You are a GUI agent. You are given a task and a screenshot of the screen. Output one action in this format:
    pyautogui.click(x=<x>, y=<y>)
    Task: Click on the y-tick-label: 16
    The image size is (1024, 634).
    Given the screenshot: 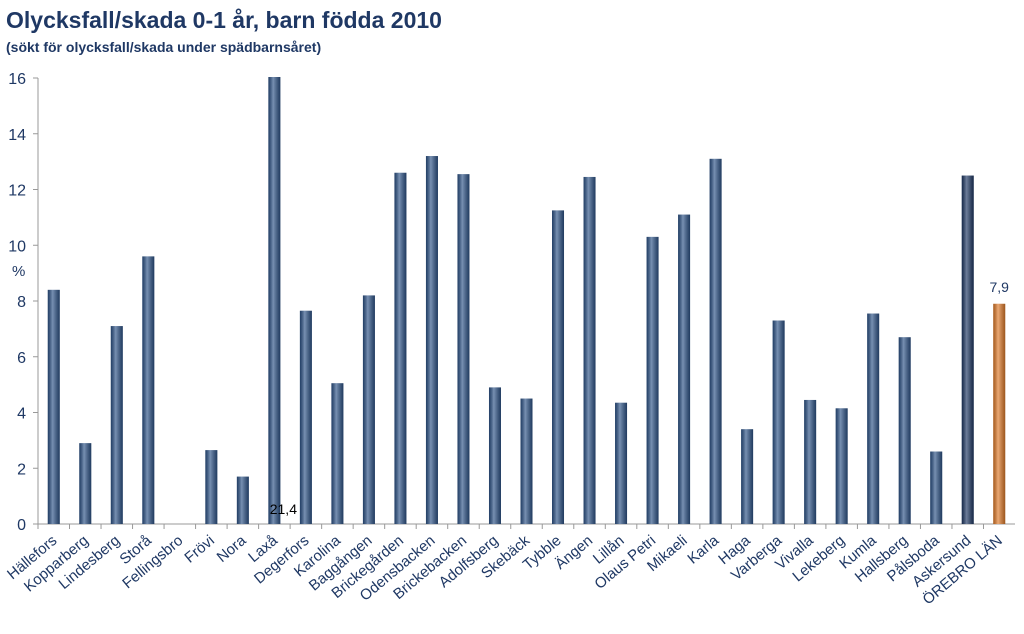 What is the action you would take?
    pyautogui.click(x=17, y=79)
    